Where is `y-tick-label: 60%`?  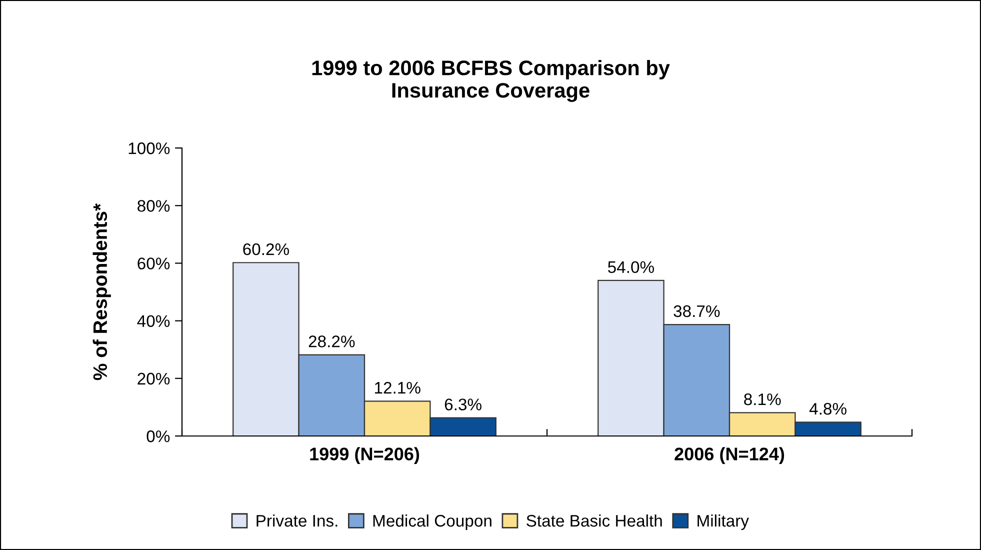 y-tick-label: 60% is located at coordinates (154, 264).